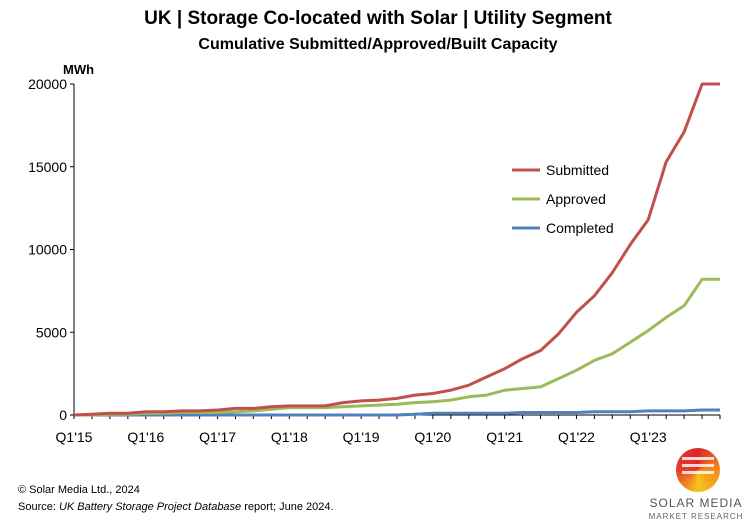  What do you see at coordinates (217, 437) in the screenshot?
I see `x-tick-label: Q1'17` at bounding box center [217, 437].